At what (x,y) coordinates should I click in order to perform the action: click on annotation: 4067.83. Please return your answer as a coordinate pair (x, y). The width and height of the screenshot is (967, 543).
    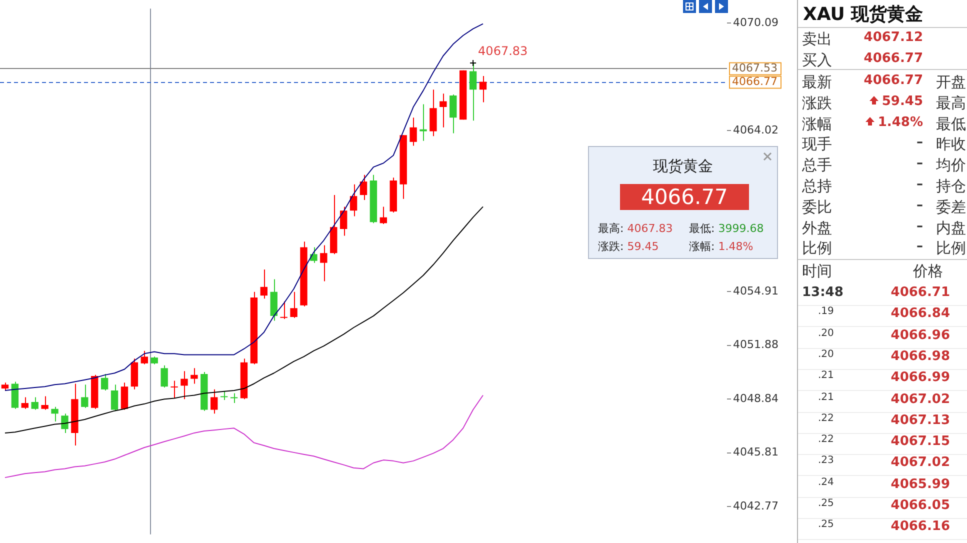
    Looking at the image, I should click on (503, 51).